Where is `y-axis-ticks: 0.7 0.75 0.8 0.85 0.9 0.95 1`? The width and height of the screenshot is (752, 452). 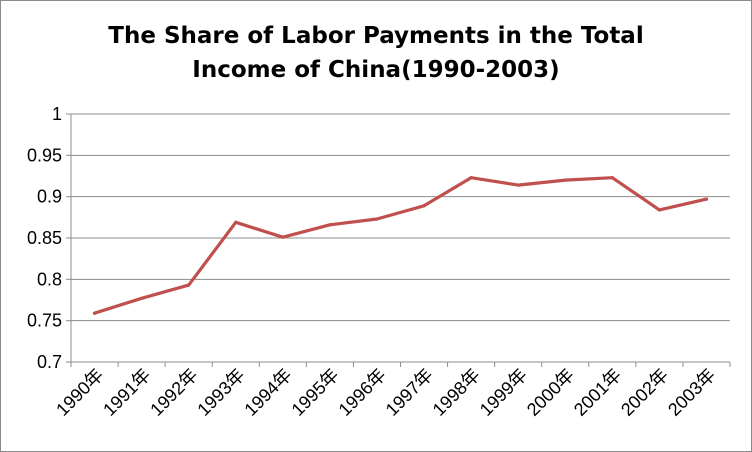
y-axis-ticks: 0.7 0.75 0.8 0.85 0.9 0.95 1 is located at coordinates (49, 238).